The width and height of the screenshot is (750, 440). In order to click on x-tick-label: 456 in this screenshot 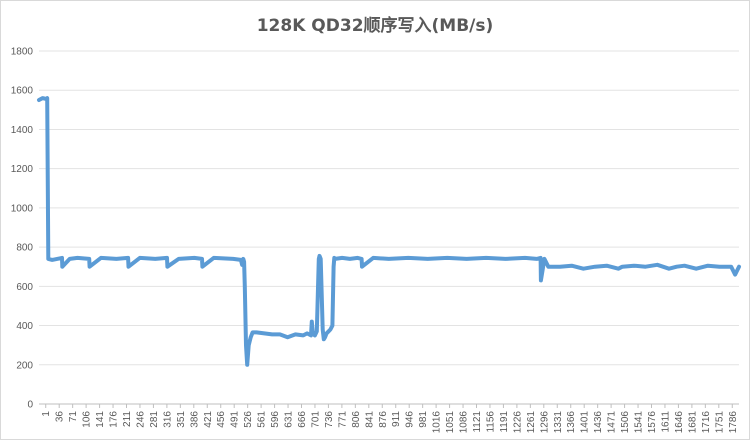, I will do `click(221, 419)`.